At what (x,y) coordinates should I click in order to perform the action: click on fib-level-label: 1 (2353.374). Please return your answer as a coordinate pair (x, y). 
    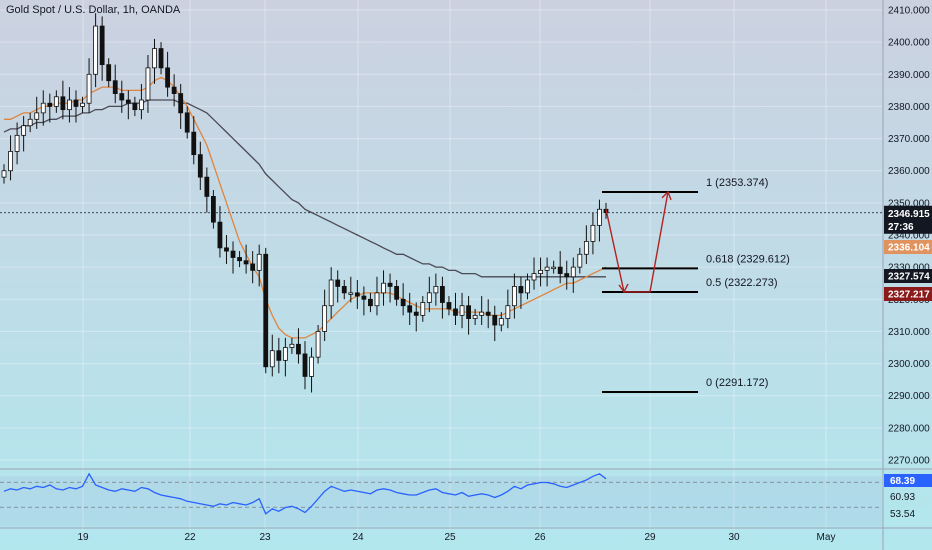
    Looking at the image, I should click on (737, 183).